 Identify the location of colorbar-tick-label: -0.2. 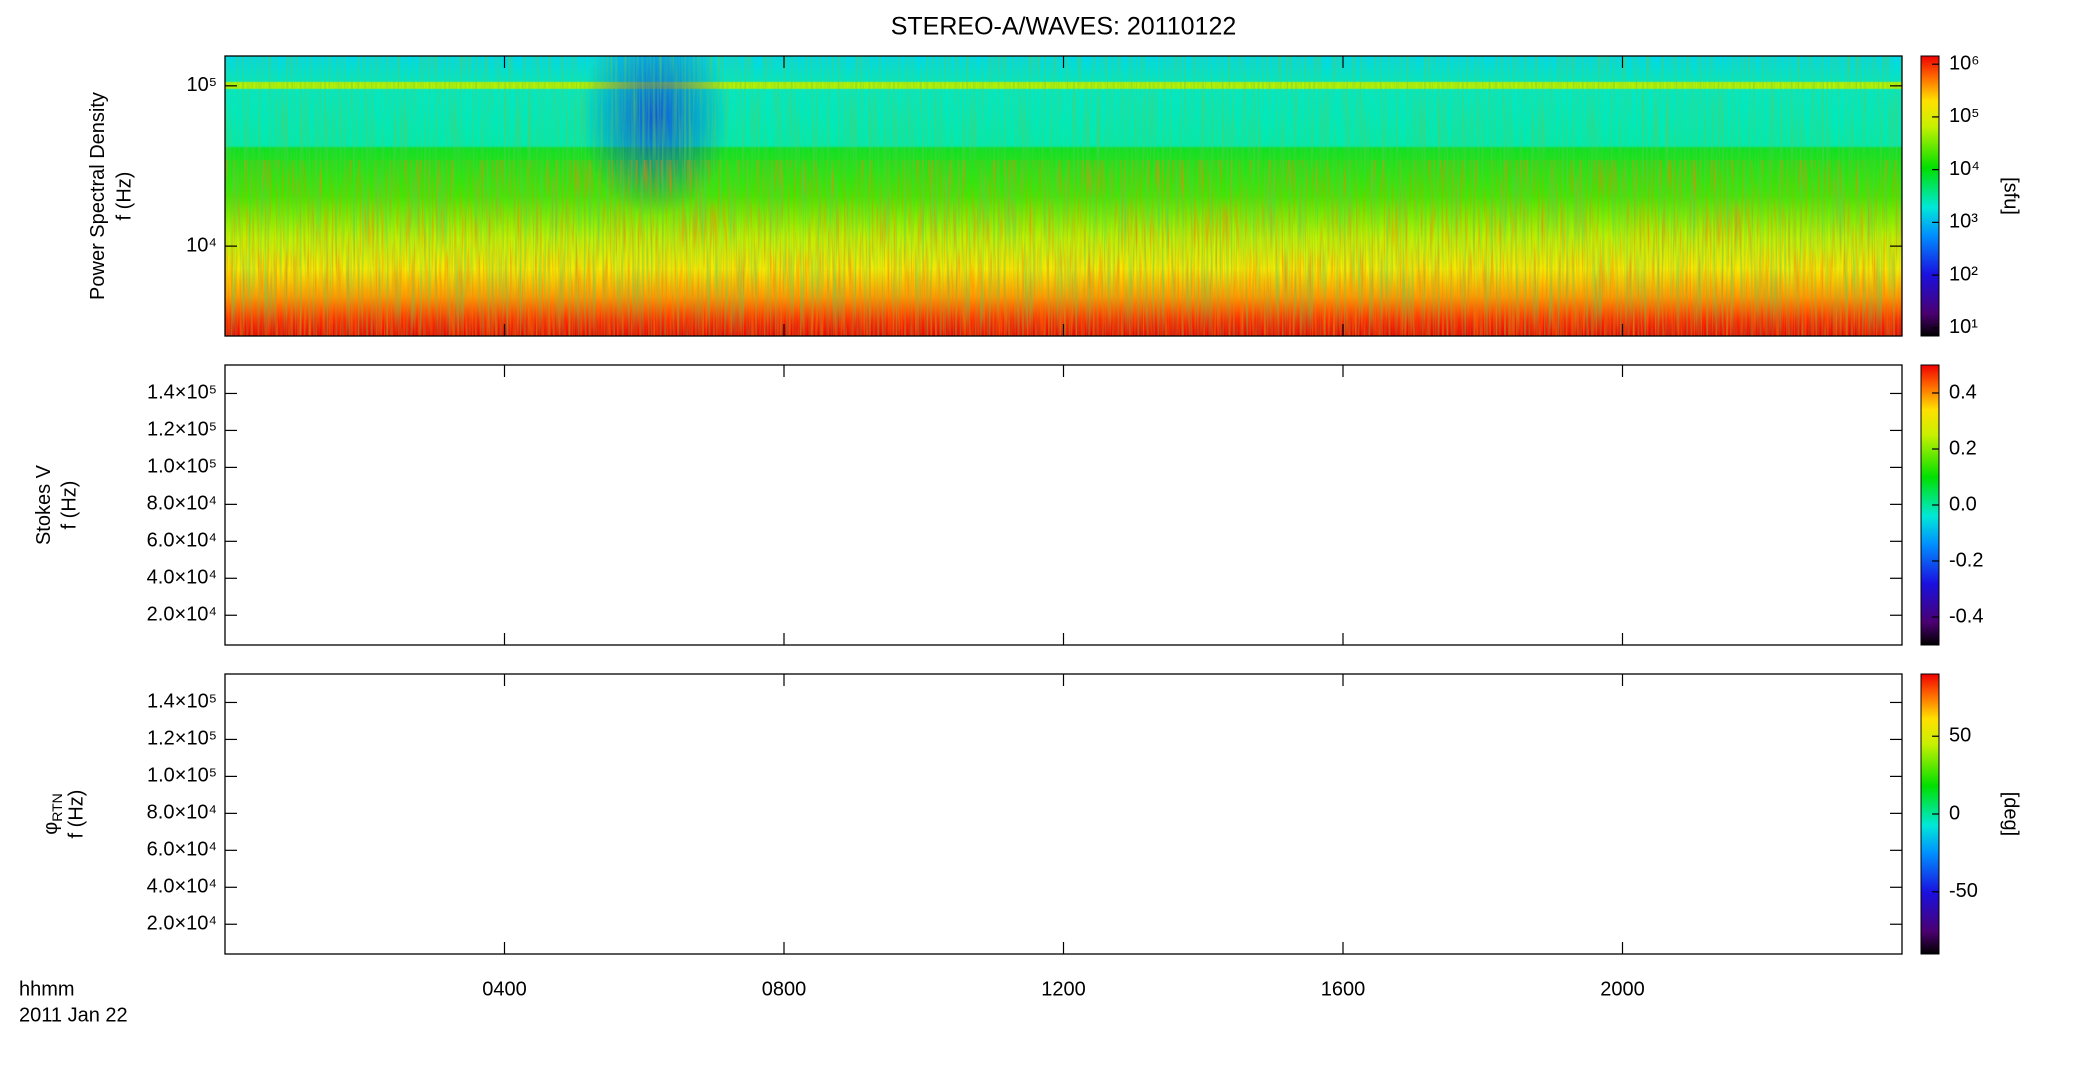
(1966, 560).